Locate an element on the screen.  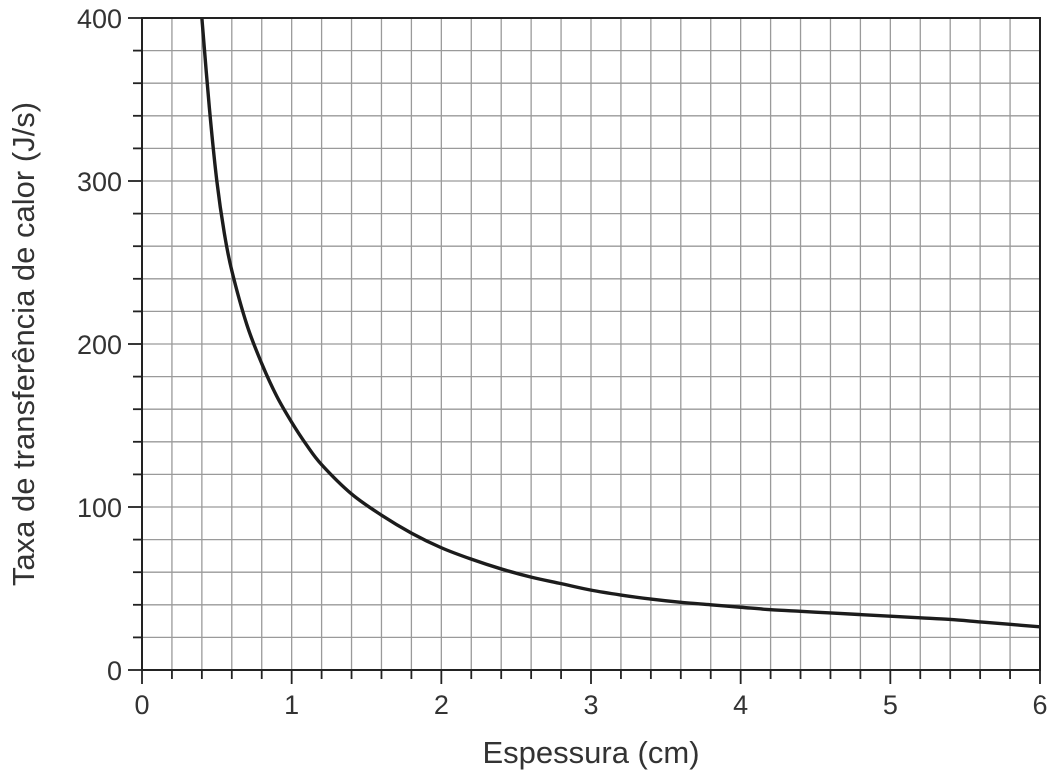
y-tick-label: 100 is located at coordinates (99, 508).